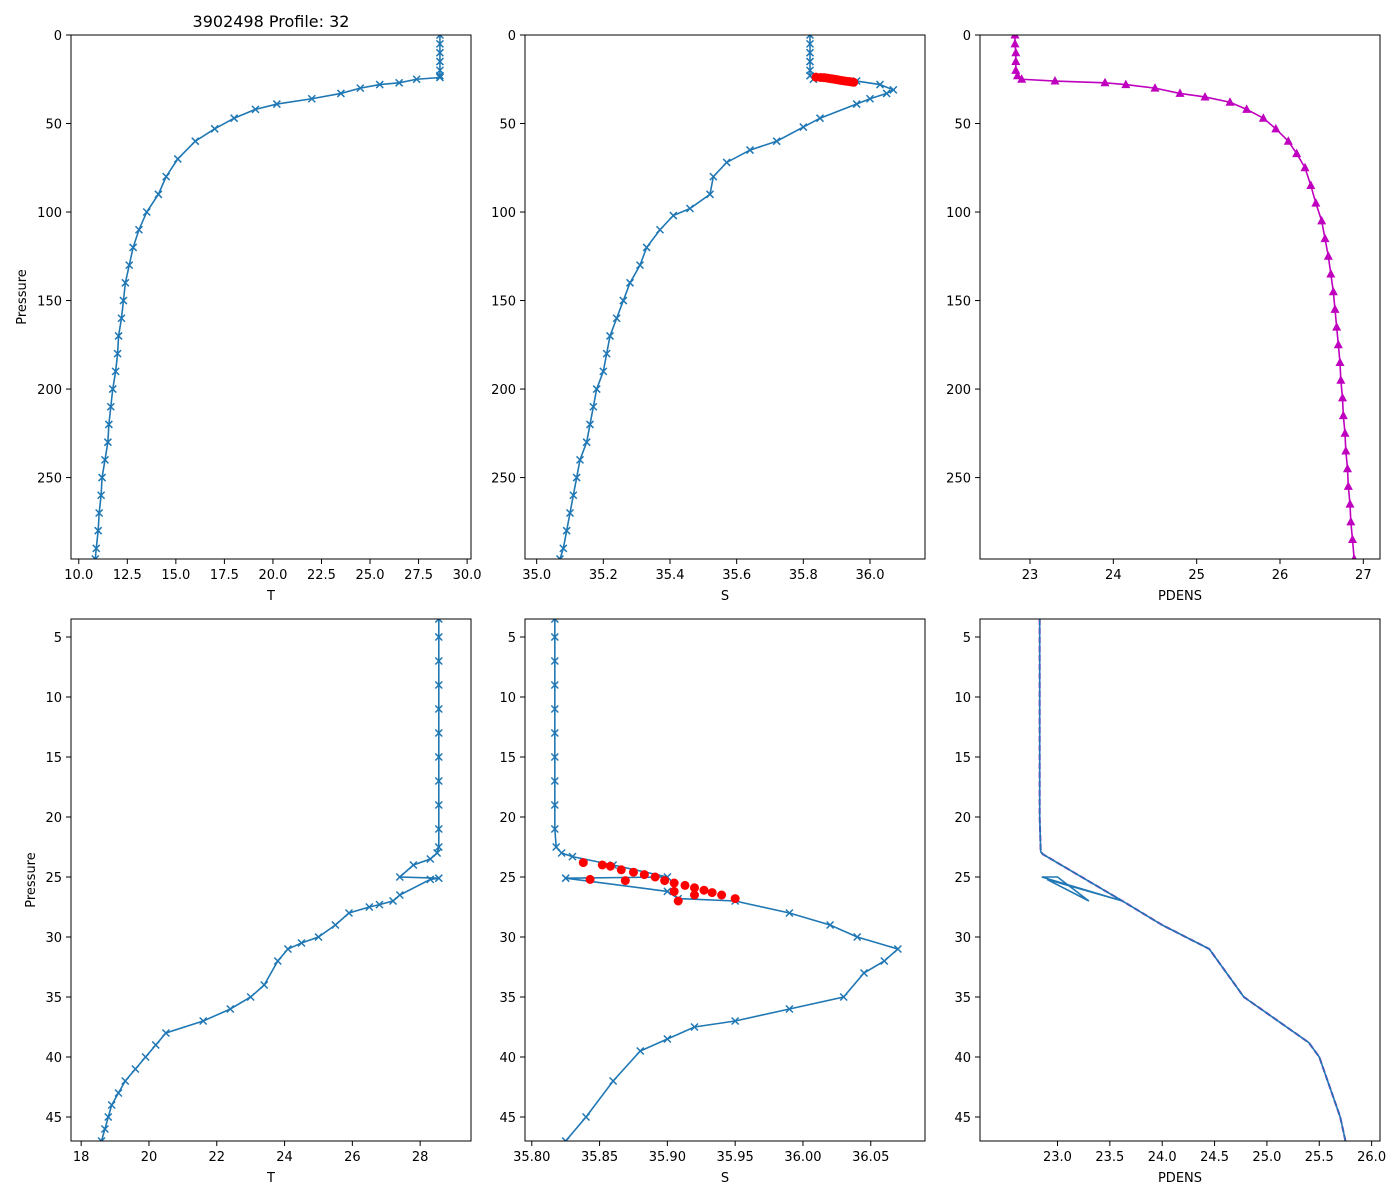 Image resolution: width=1400 pixels, height=1200 pixels. Describe the element at coordinates (1162, 1157) in the screenshot. I see `x-tick-label: 24.0` at that location.